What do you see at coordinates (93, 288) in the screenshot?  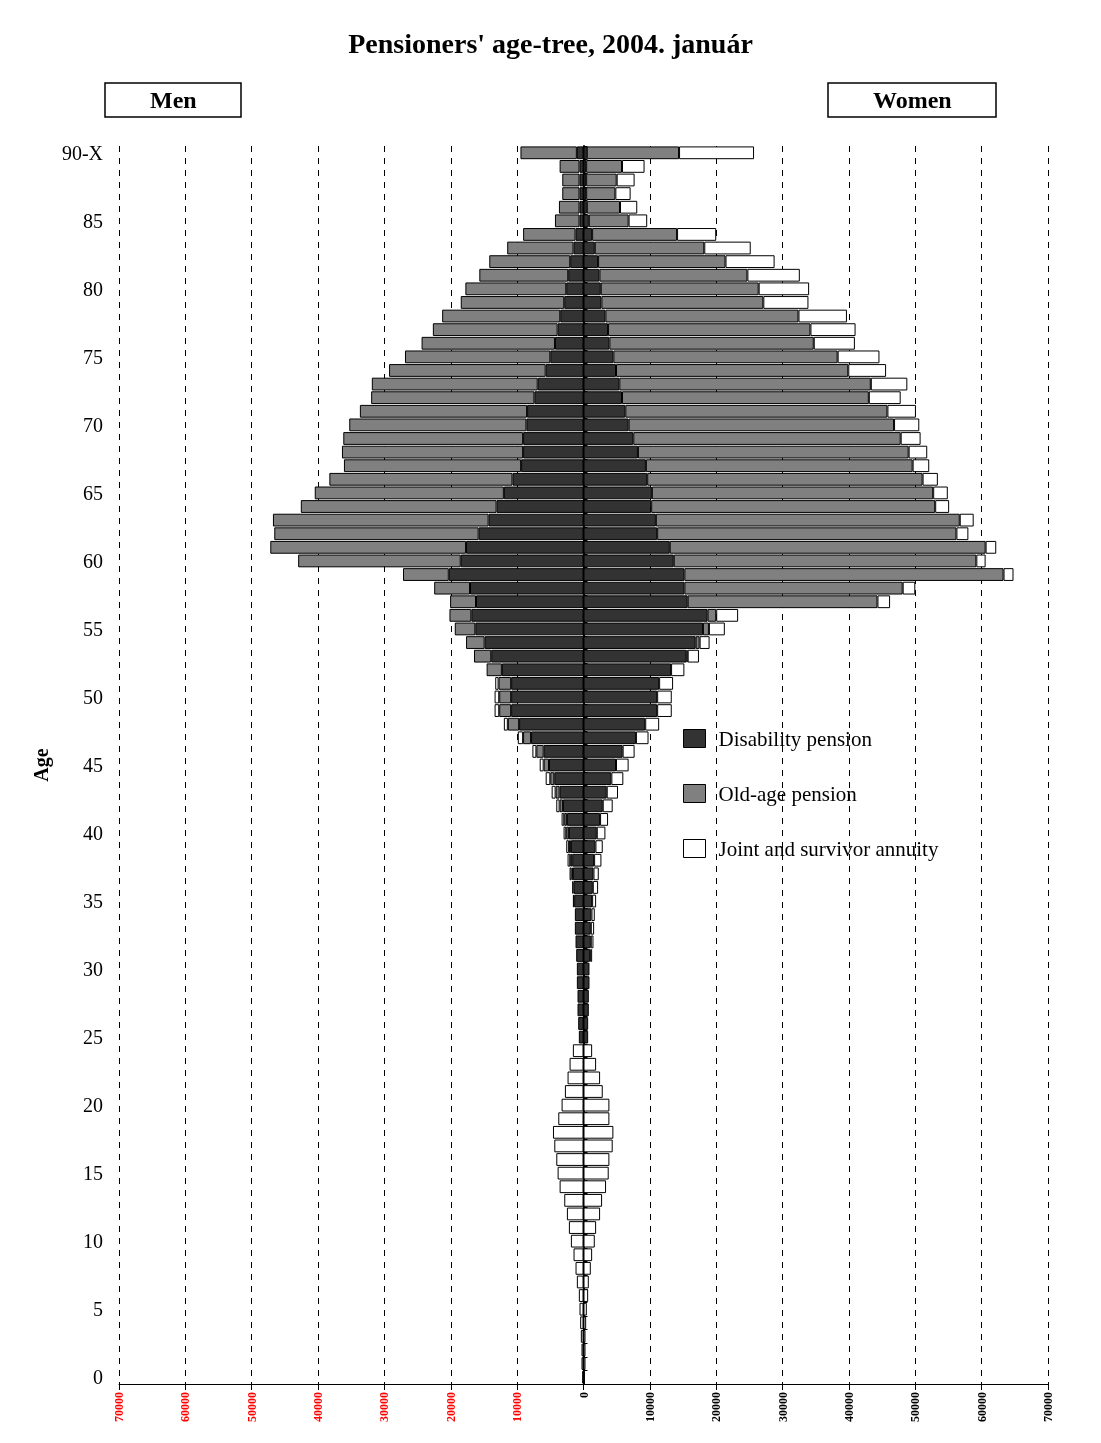 I see `y-tick-label: 80` at bounding box center [93, 288].